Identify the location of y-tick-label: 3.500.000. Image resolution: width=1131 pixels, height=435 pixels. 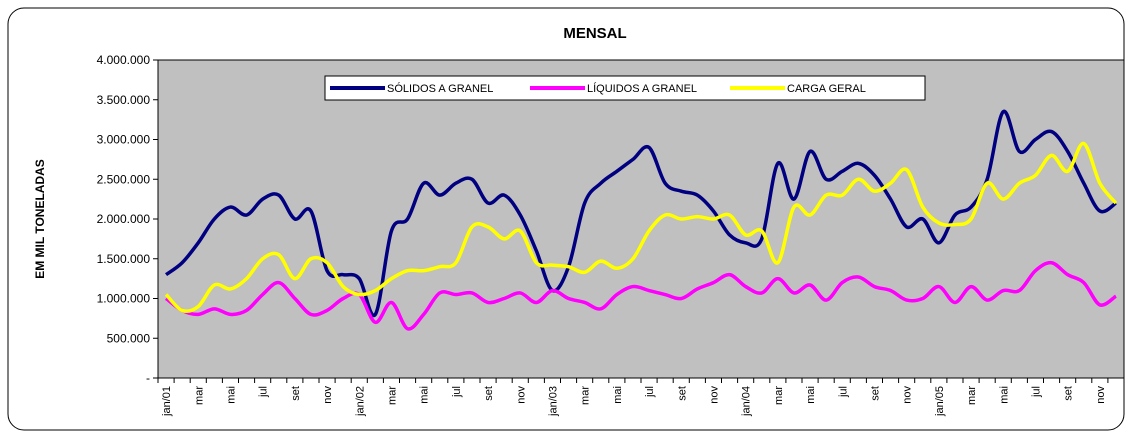
(124, 100).